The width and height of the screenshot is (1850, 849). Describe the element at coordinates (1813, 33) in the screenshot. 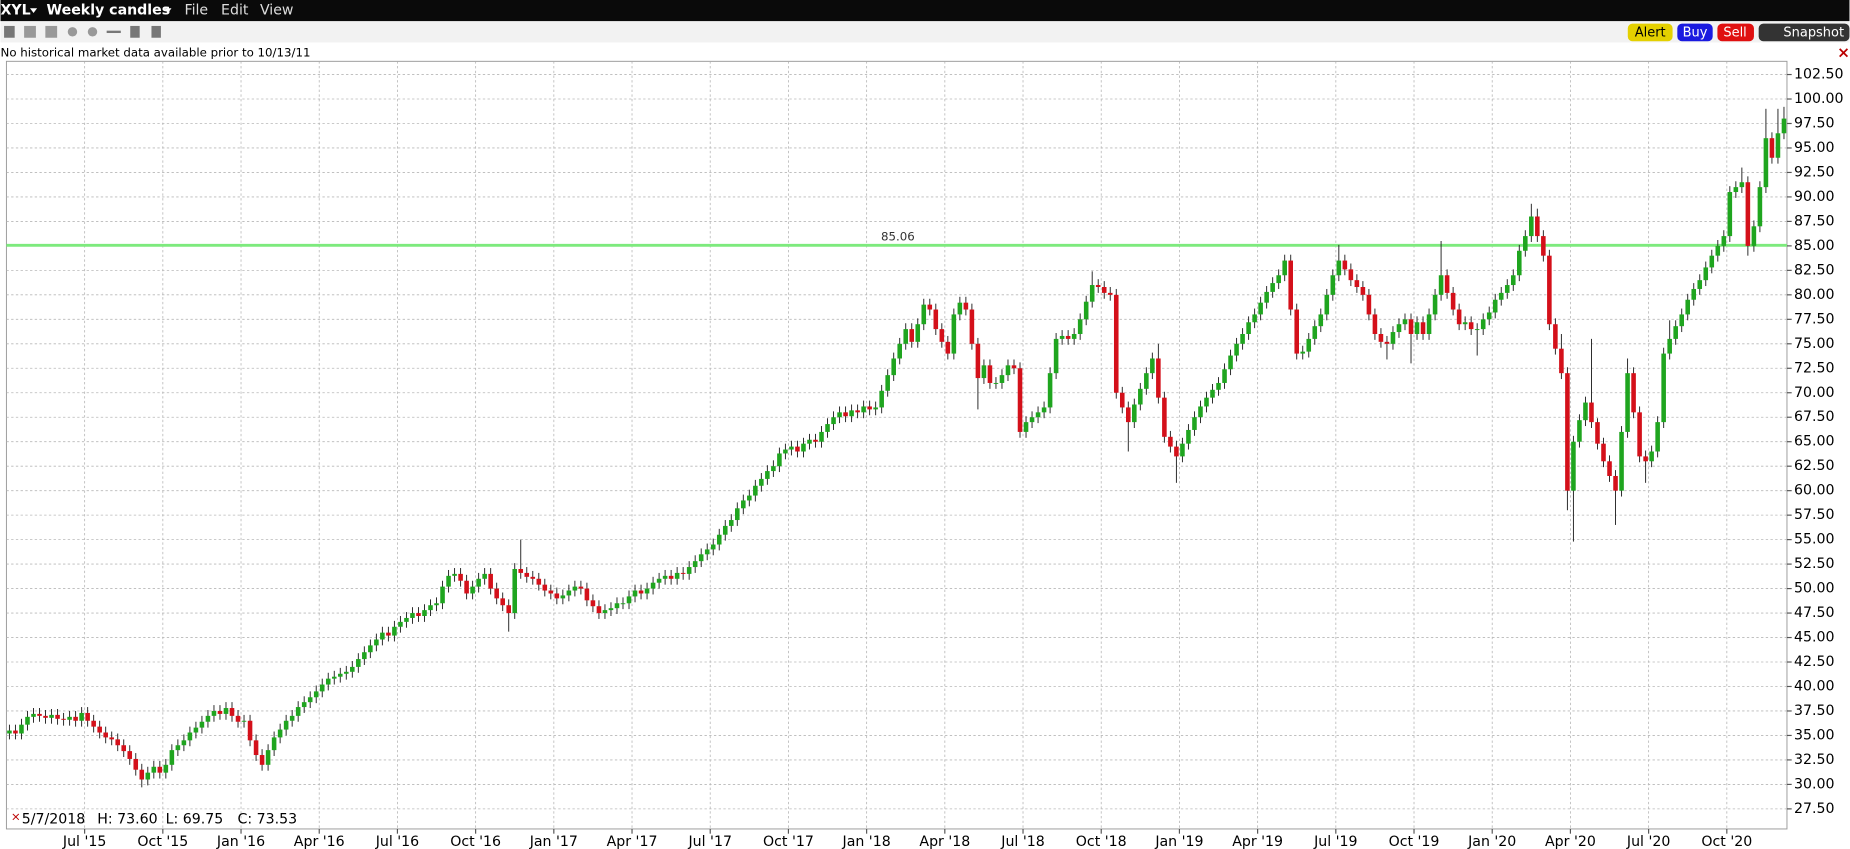

I see `button-label: Snapshot` at that location.